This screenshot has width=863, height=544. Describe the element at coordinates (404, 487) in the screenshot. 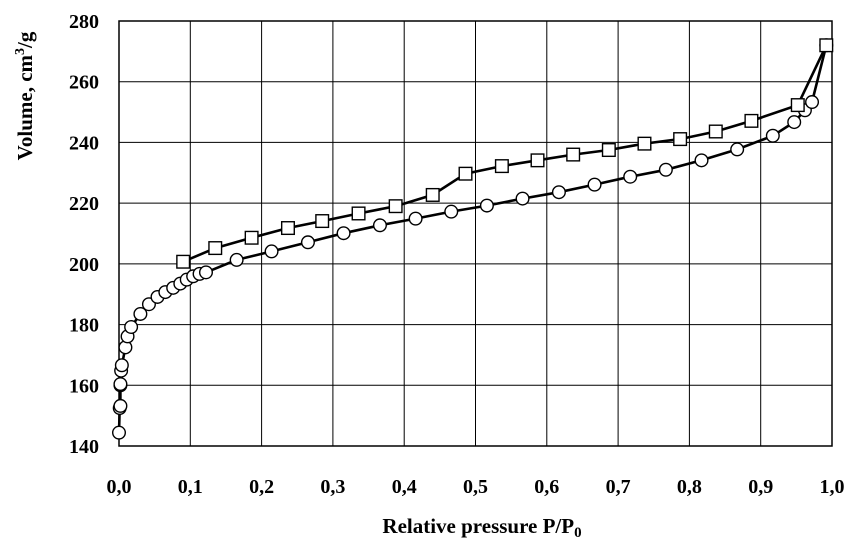

I see `x-tick-label: 0,4` at that location.